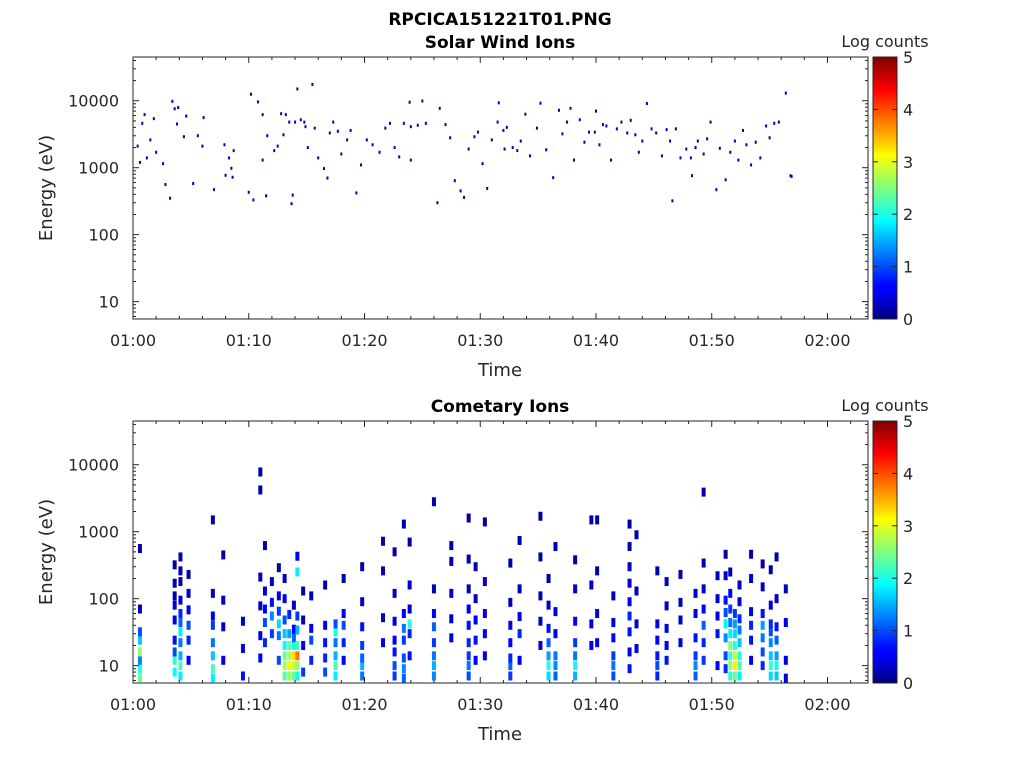  Describe the element at coordinates (109, 666) in the screenshot. I see `y-tick-label: 10` at that location.